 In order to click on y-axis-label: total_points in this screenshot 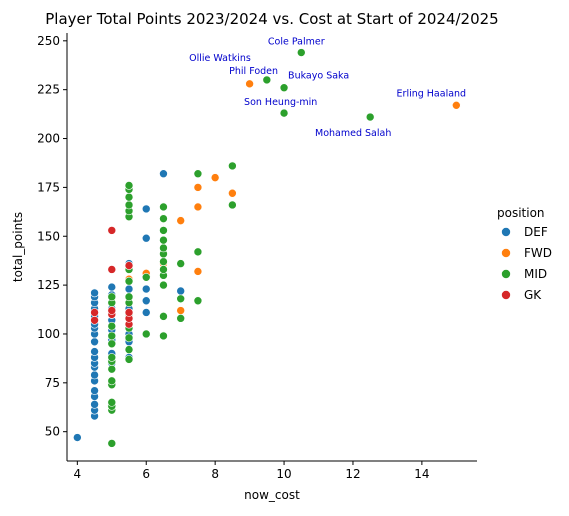, I will do `click(18, 247)`.